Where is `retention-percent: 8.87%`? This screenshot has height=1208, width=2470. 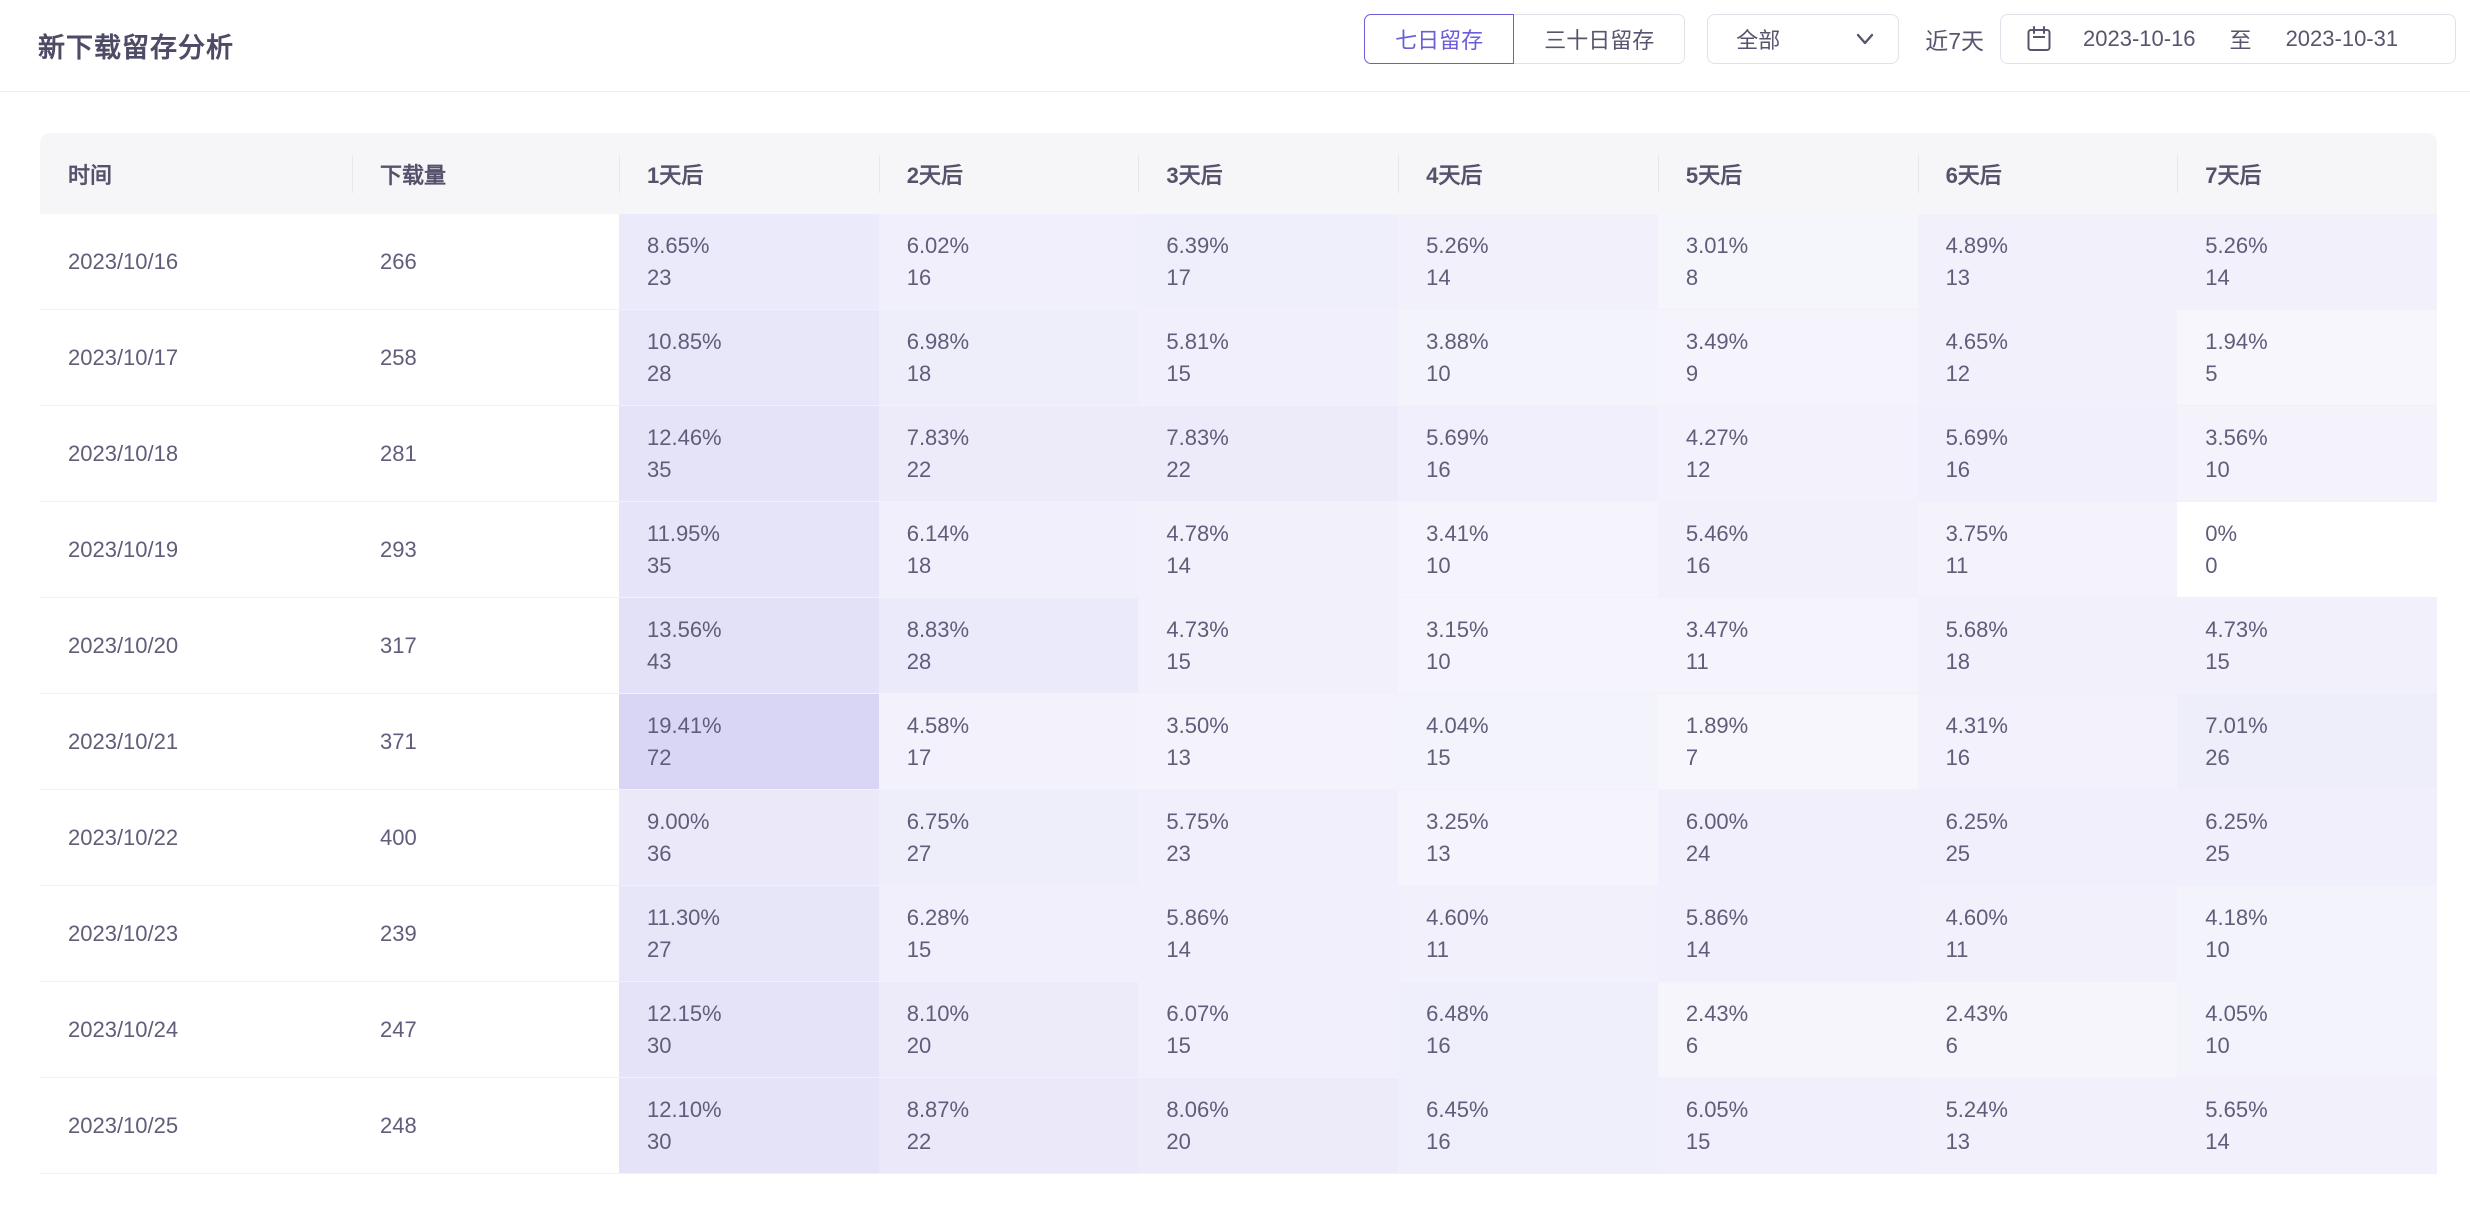 retention-percent: 8.87% is located at coordinates (938, 1109).